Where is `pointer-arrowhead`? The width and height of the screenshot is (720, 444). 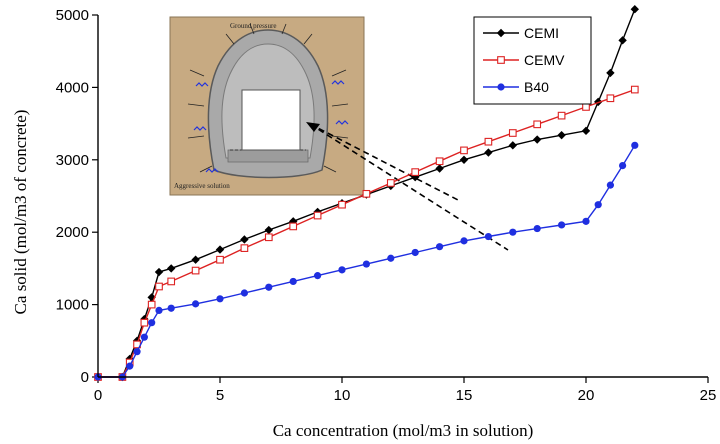
pointer-arrowhead is located at coordinates (313, 127).